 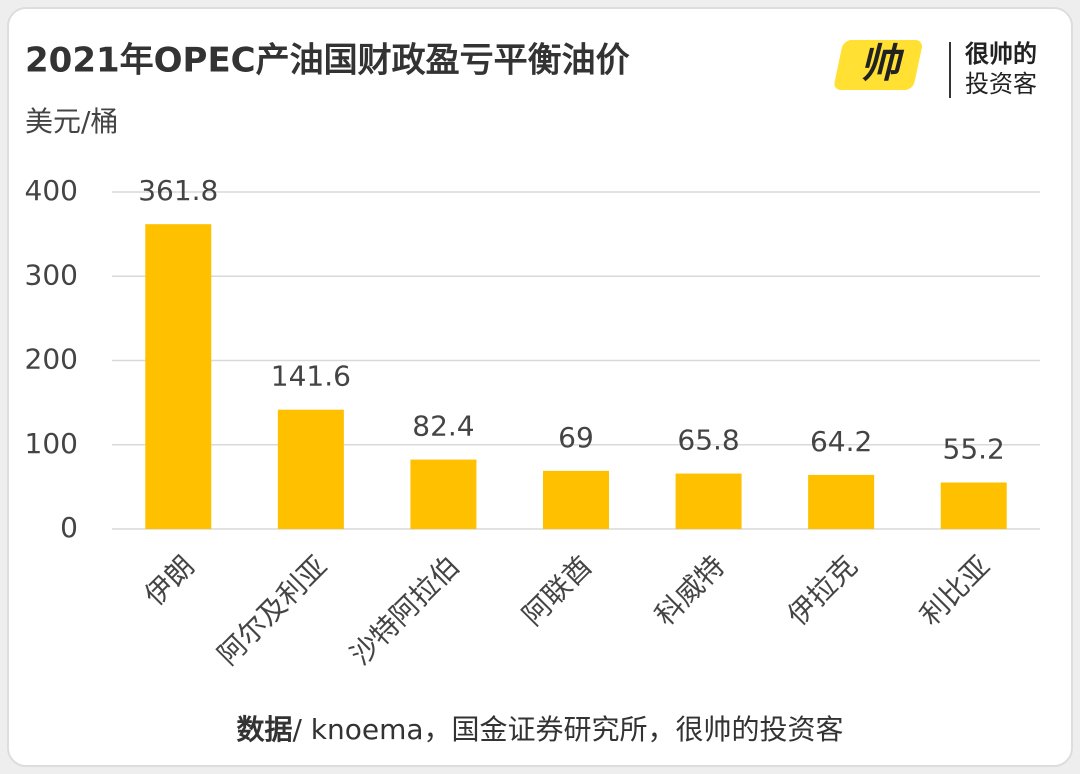 What do you see at coordinates (51, 274) in the screenshot?
I see `y-tick-label: 300` at bounding box center [51, 274].